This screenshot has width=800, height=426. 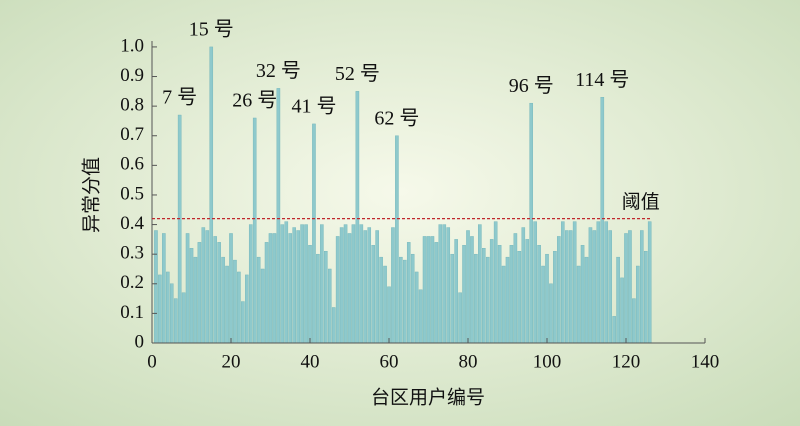 I want to click on annotation: 52 号, so click(x=357, y=74).